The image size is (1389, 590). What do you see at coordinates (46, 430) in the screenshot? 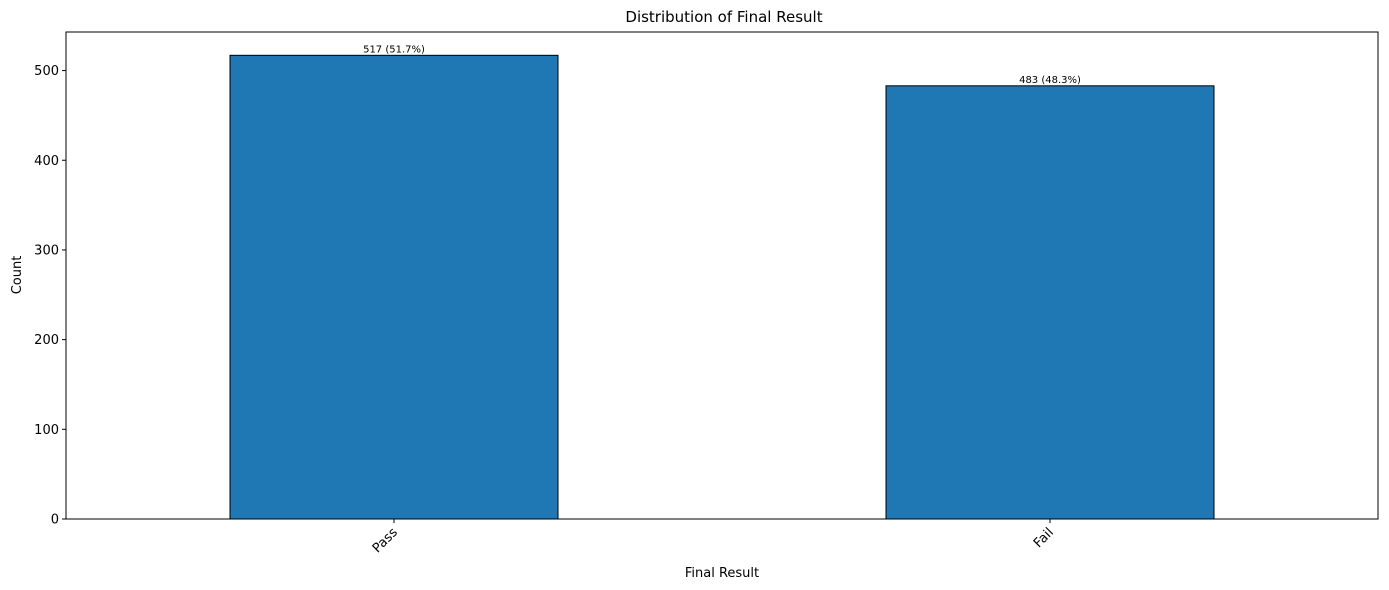
I see `y-tick-label: 100` at bounding box center [46, 430].